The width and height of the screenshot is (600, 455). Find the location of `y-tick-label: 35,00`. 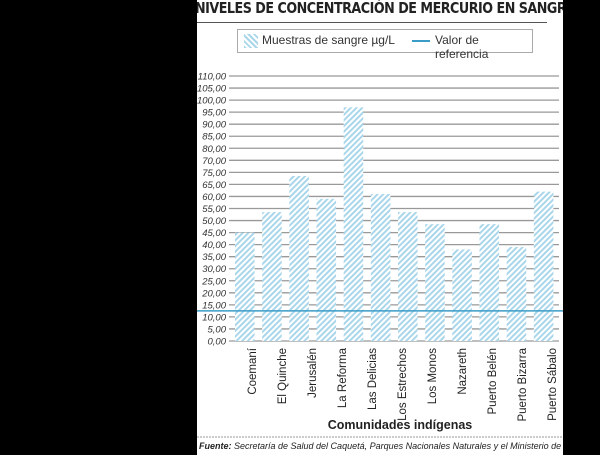

y-tick-label: 35,00 is located at coordinates (214, 257).